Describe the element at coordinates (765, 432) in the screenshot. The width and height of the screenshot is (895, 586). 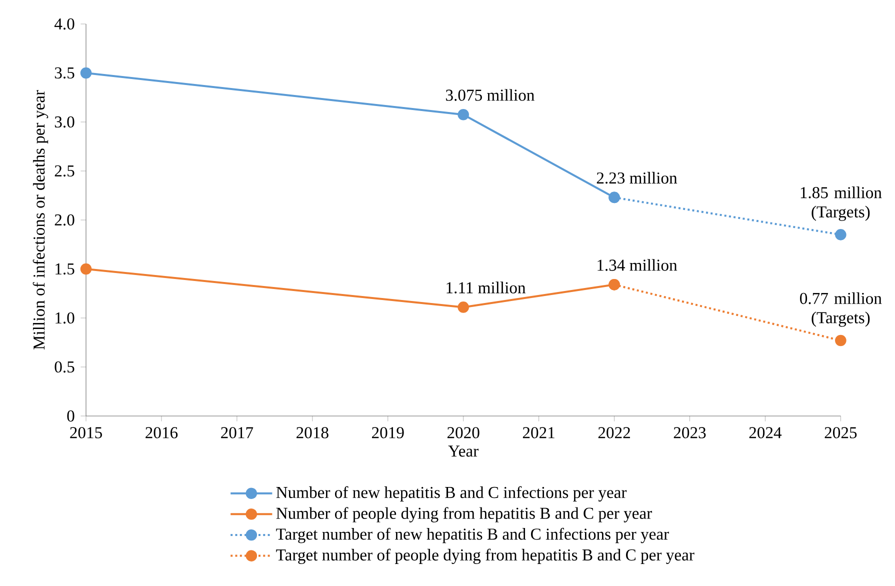
I see `x-tick-label: 2024` at that location.